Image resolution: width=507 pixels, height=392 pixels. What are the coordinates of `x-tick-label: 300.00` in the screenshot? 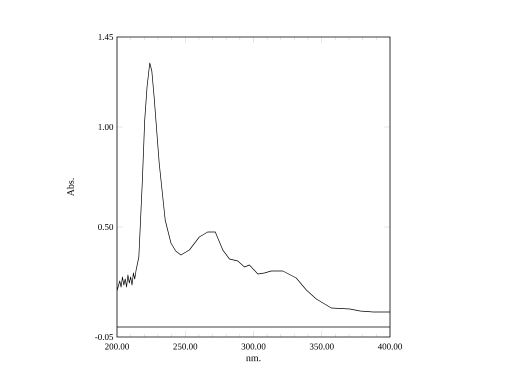 It's located at (254, 347).